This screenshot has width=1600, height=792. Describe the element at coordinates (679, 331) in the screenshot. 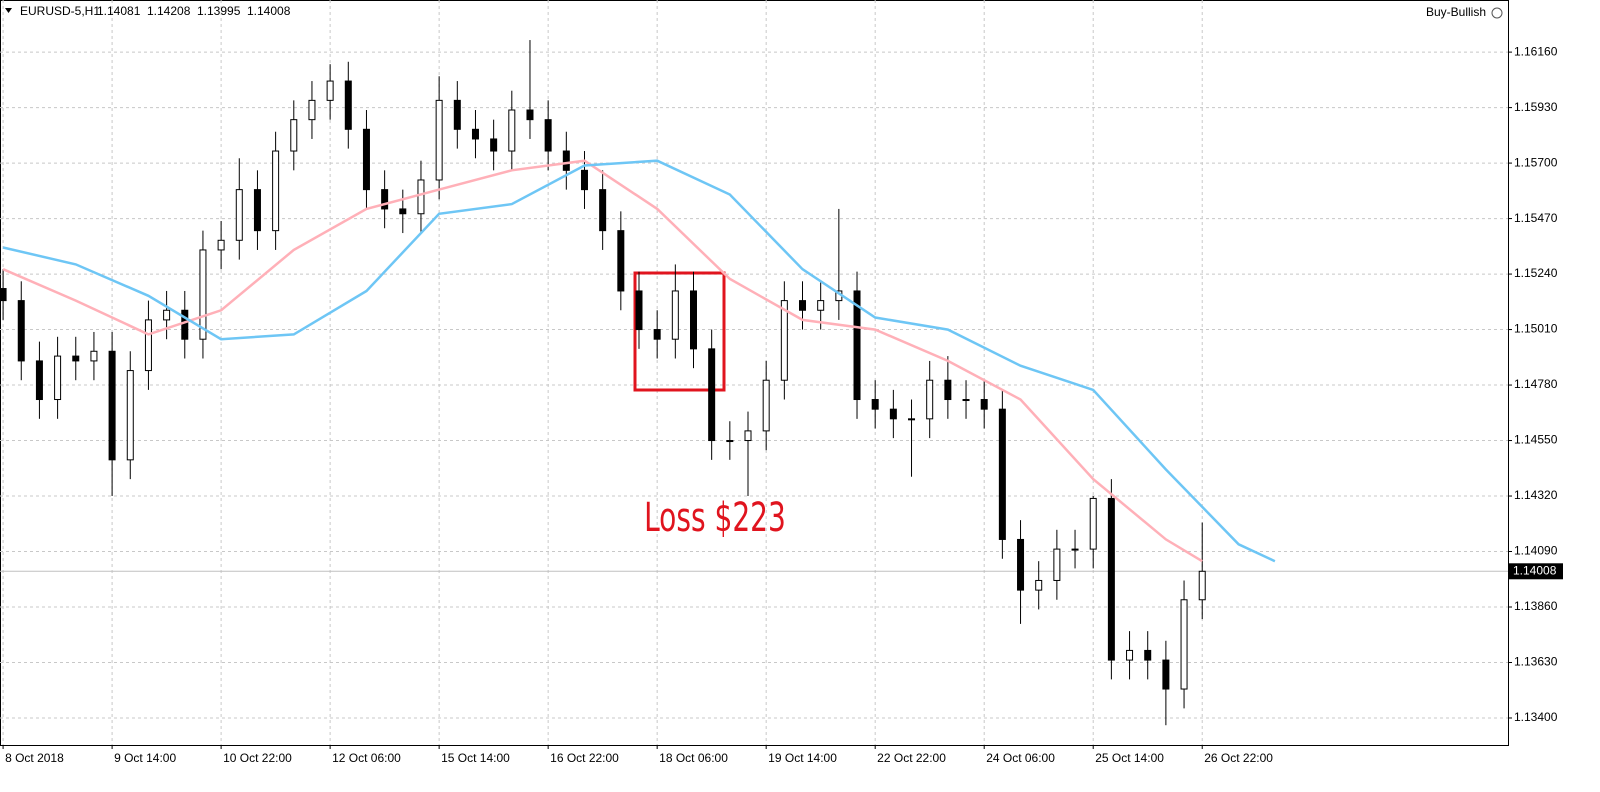

I see `highlight-box` at that location.